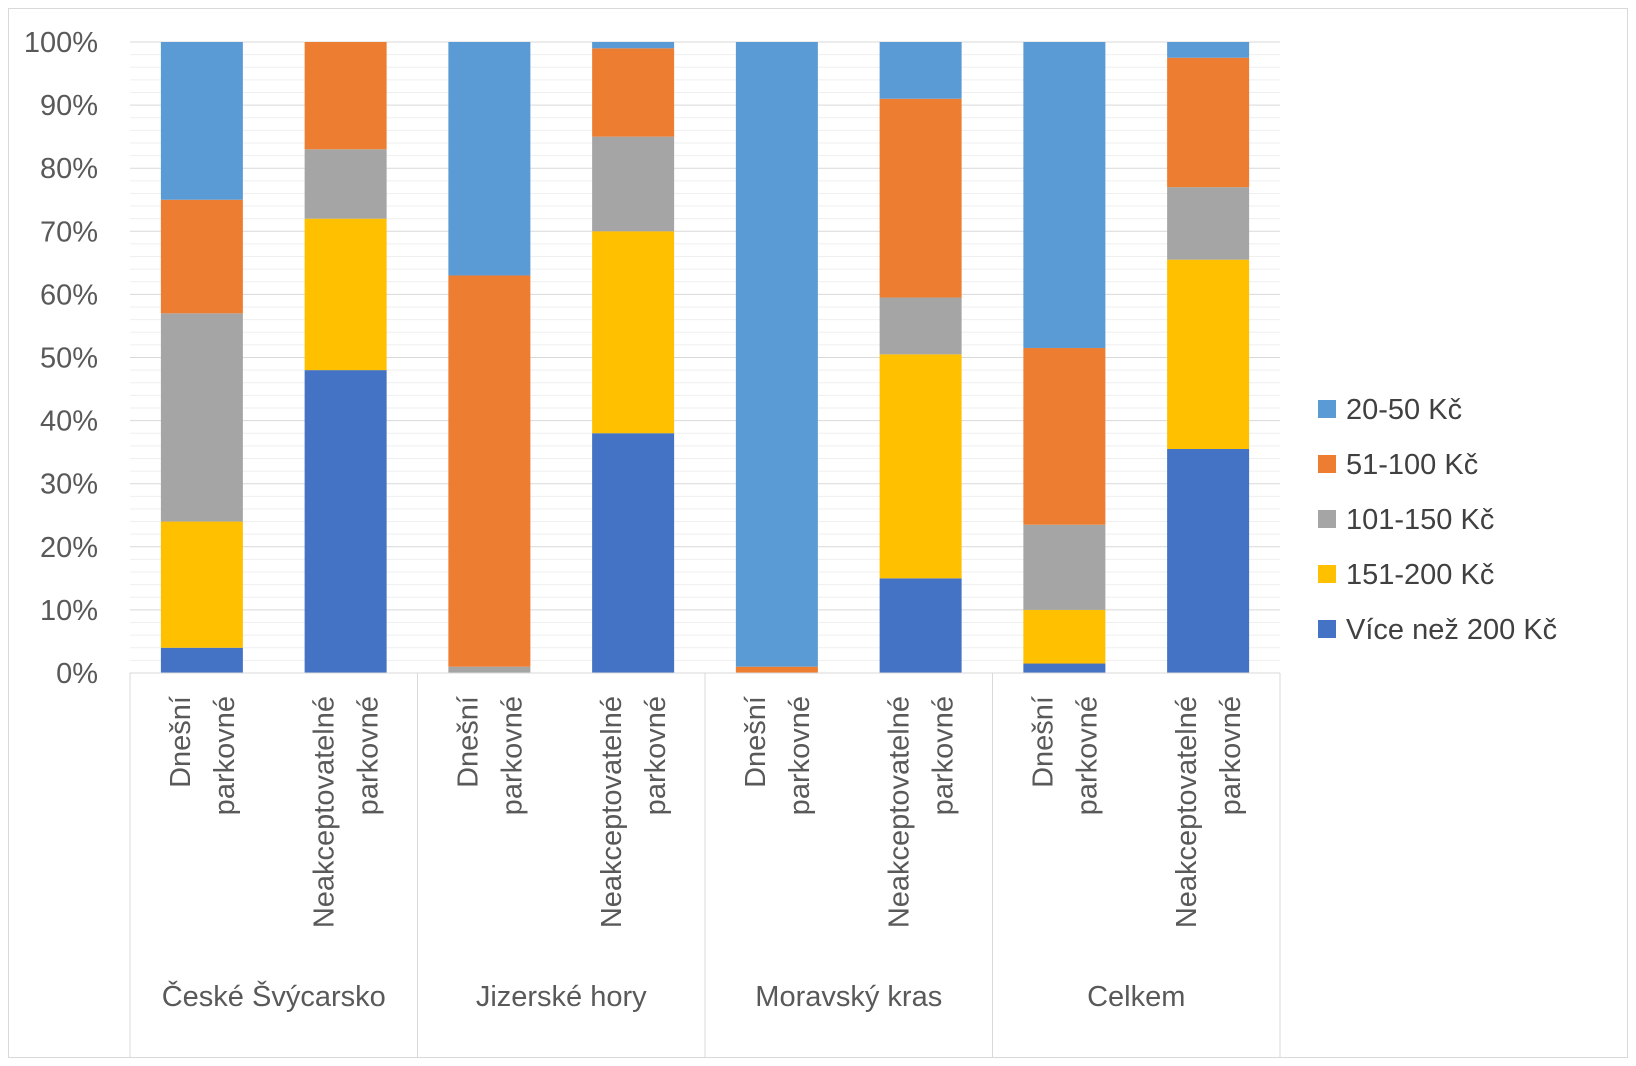 This screenshot has height=1066, width=1636. Describe the element at coordinates (69, 548) in the screenshot. I see `y-tick-label: 20%` at that location.